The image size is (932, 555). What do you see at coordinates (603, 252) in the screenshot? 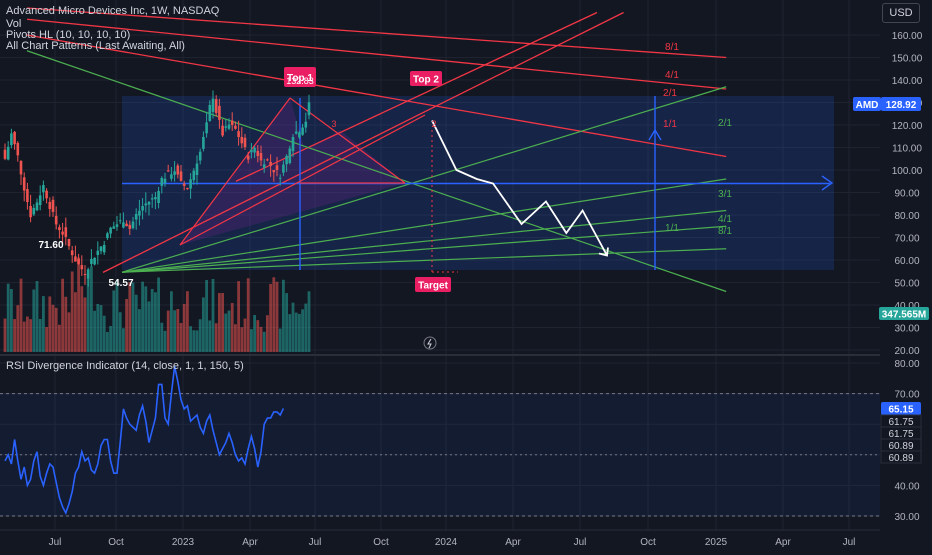
I see `projection-arrow` at bounding box center [603, 252].